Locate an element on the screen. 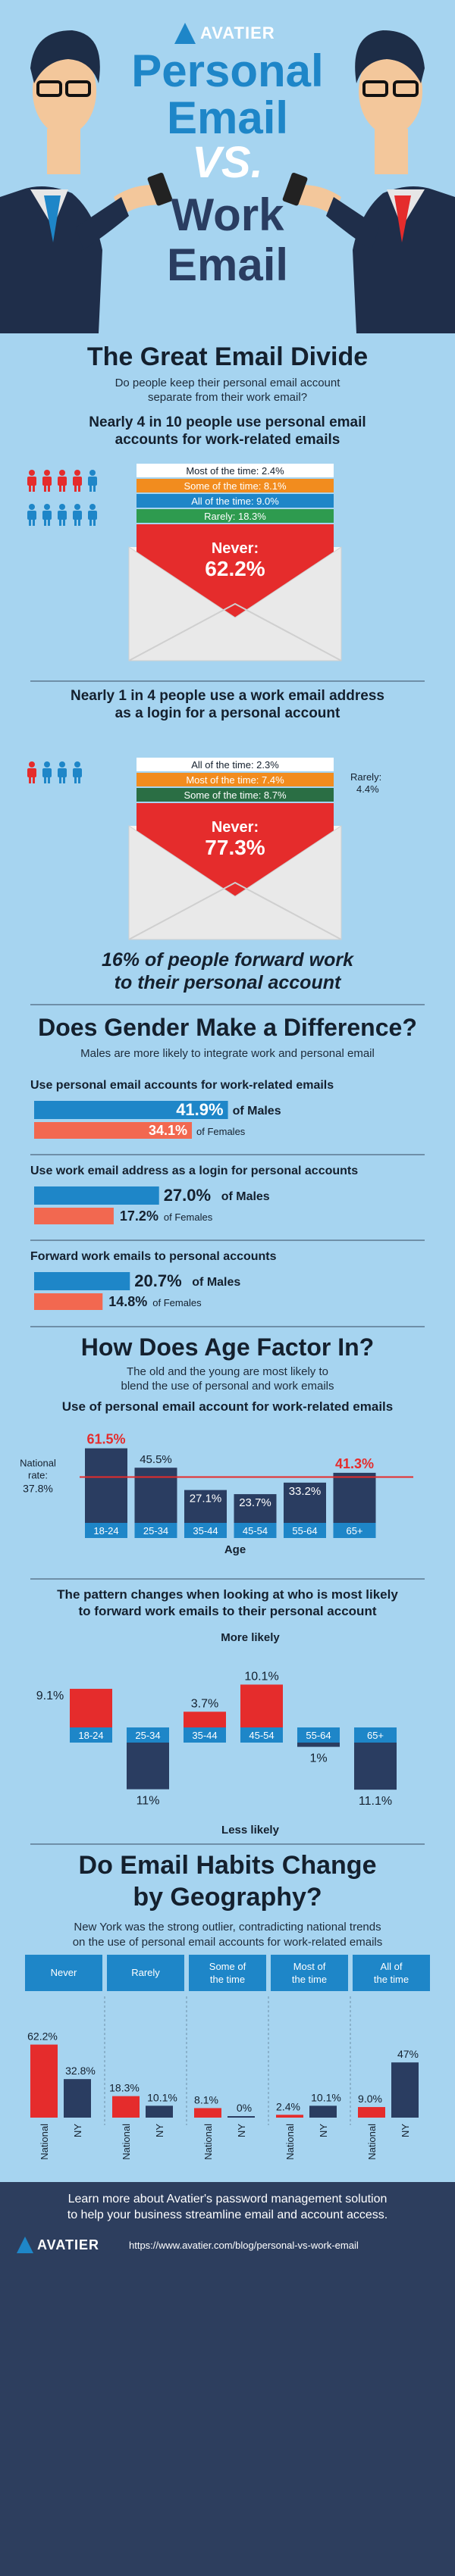 Image resolution: width=455 pixels, height=2576 pixels. title-email-1: Email is located at coordinates (227, 118).